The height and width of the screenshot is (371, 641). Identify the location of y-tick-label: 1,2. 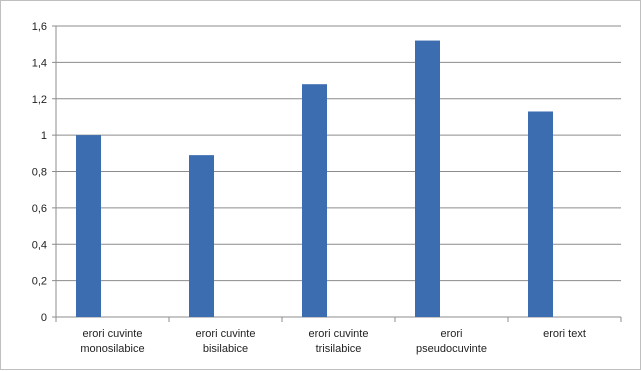
(39, 100).